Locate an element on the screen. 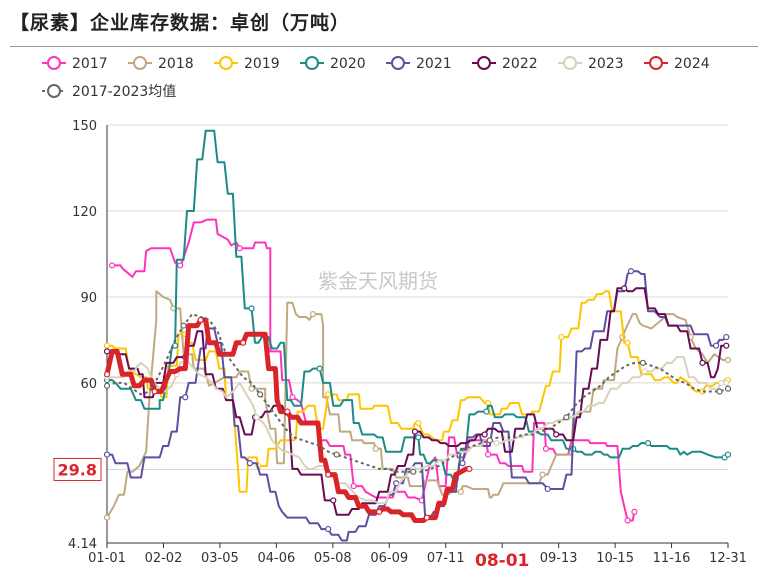  legend-item: 2017-2023均值 is located at coordinates (109, 92).